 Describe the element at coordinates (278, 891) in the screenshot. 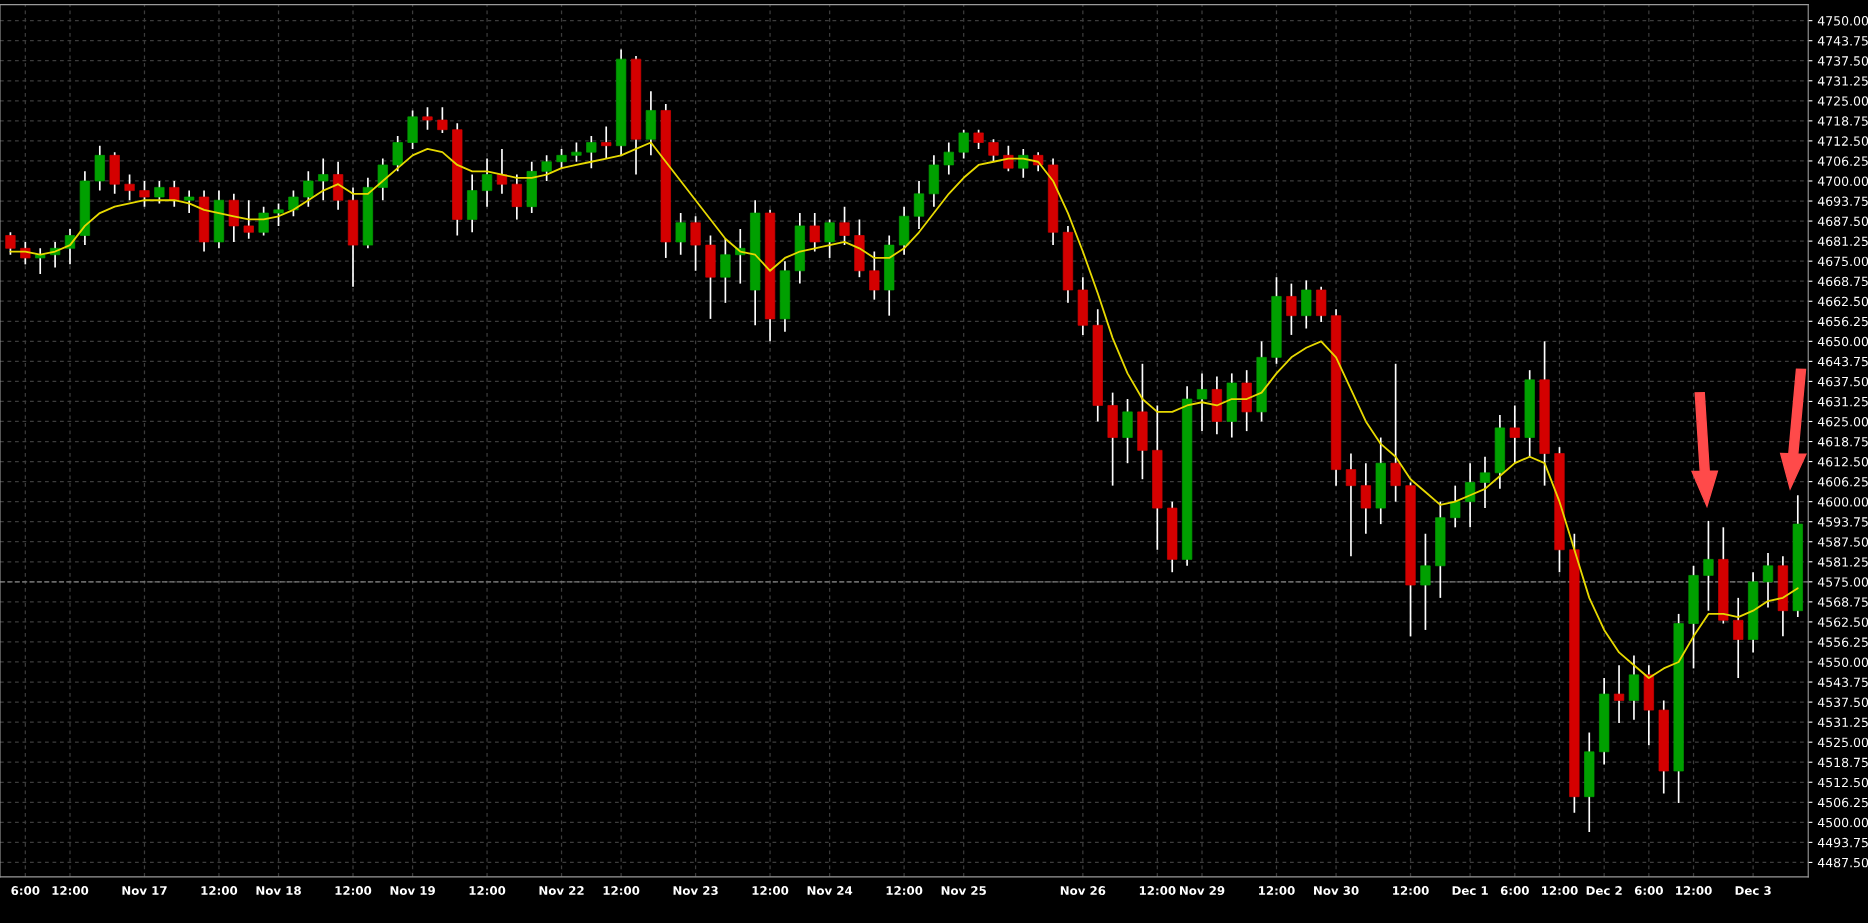

I see `x-tick-label: Nov 18` at that location.